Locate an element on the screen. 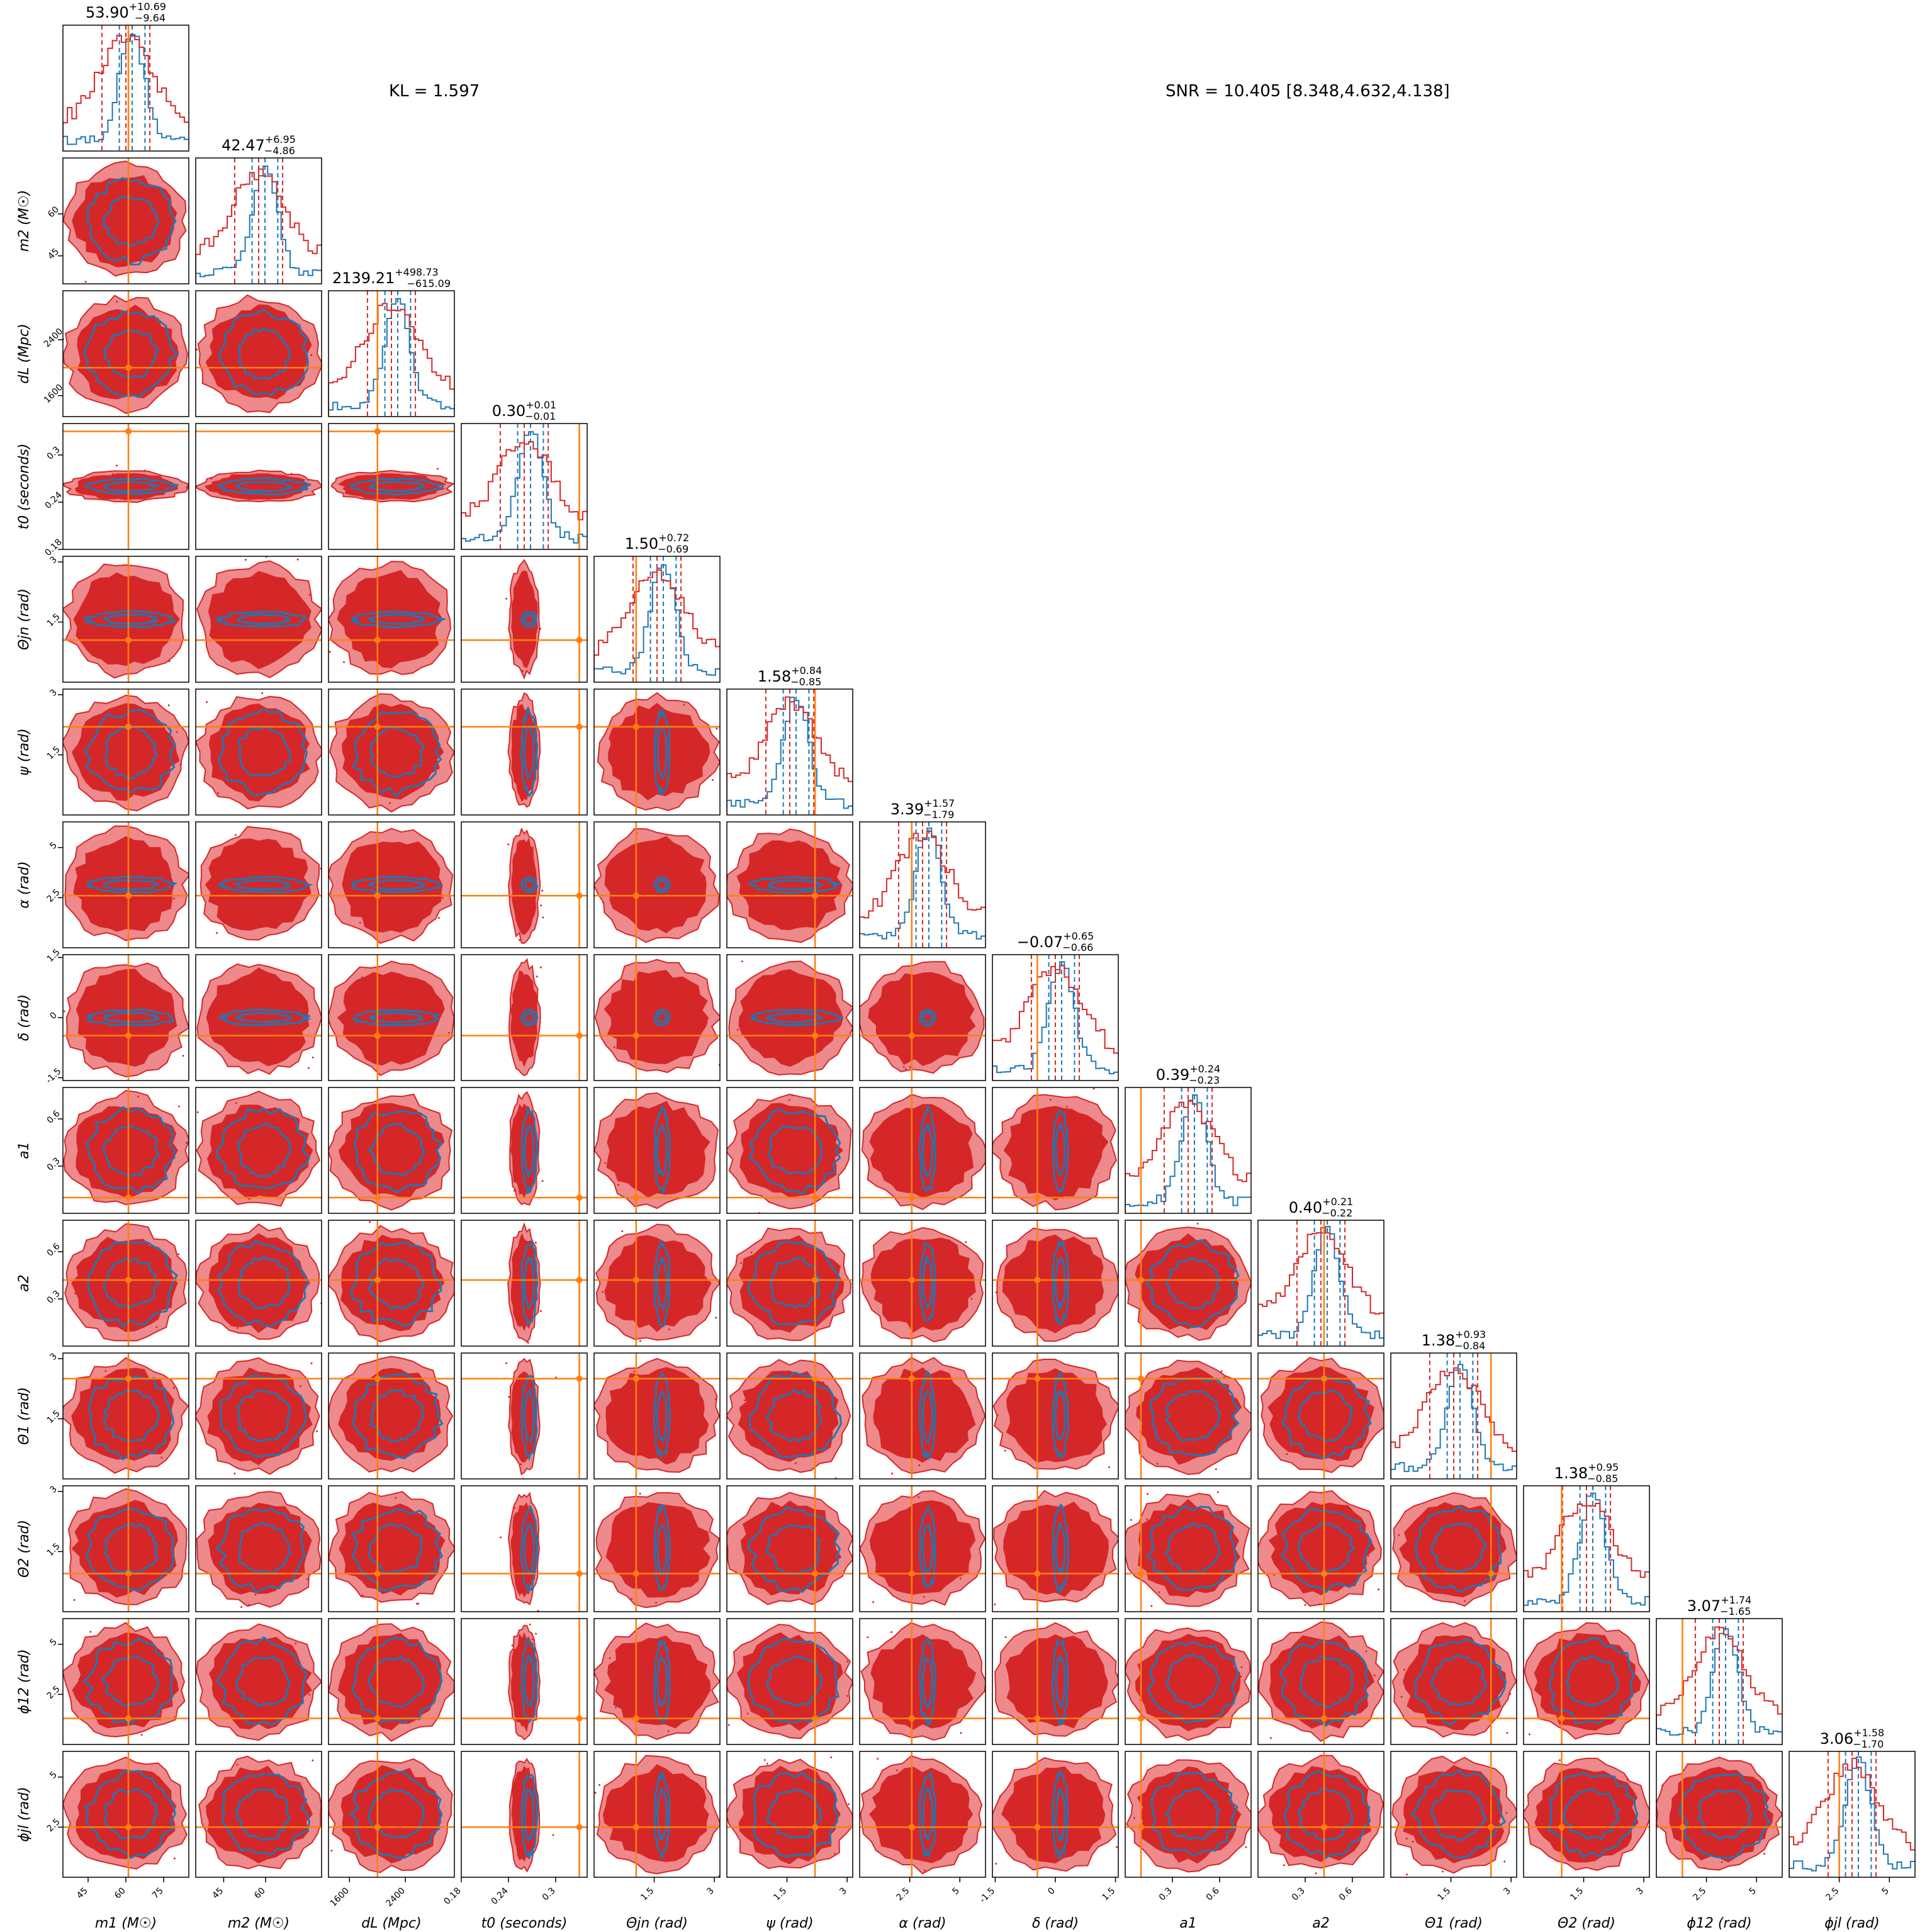 This screenshot has width=1932, height=1932. y-tick-label: 2.5 is located at coordinates (53, 1825).